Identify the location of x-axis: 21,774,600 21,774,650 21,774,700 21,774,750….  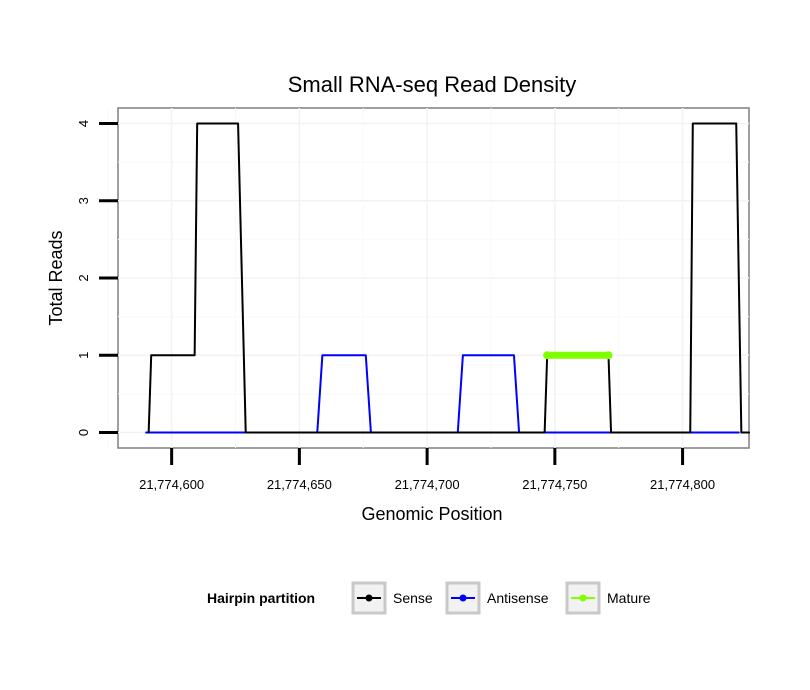
(427, 470).